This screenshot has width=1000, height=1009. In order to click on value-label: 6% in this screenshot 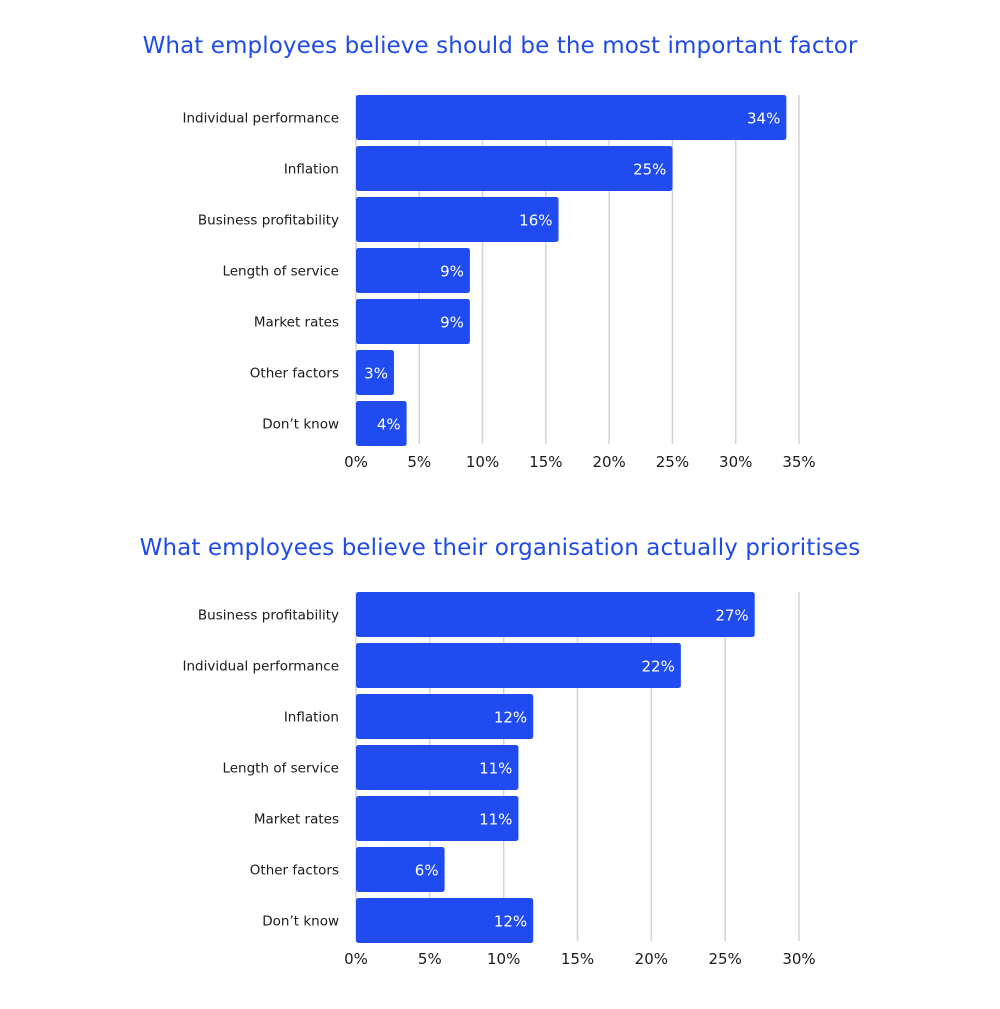, I will do `click(427, 871)`.